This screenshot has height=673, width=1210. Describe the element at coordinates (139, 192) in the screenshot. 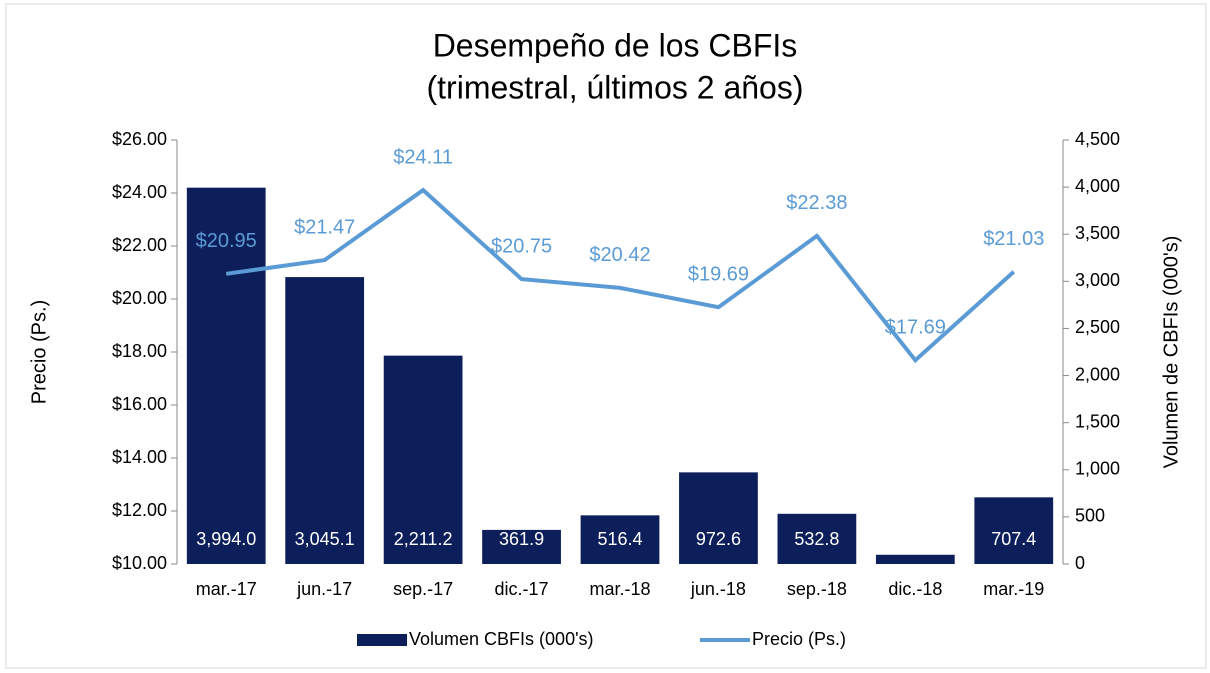

I see `y-tick-label: $24.00` at that location.